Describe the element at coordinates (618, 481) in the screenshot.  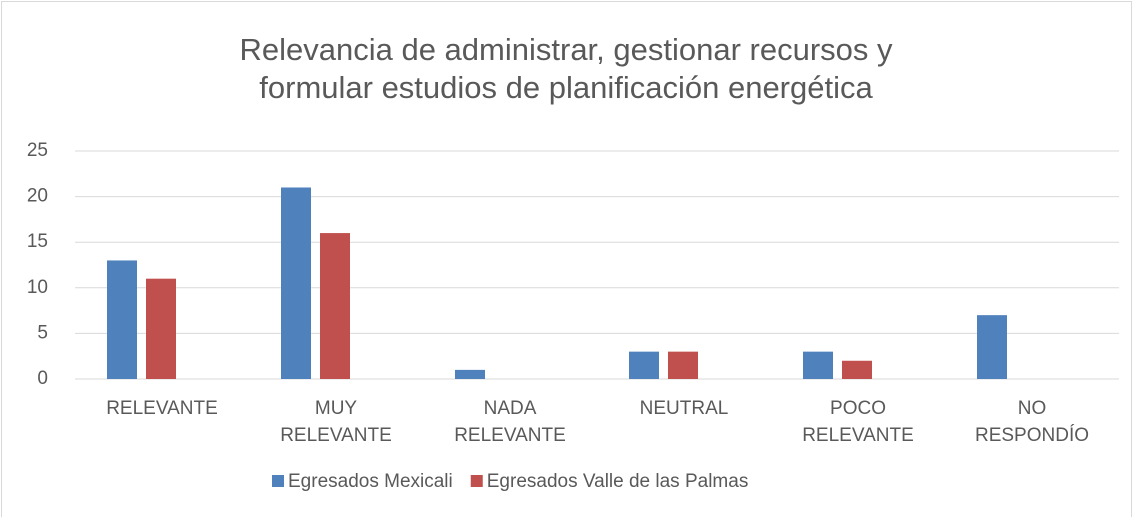
I see `legend-label: Egresados Valle de las Palmas` at that location.